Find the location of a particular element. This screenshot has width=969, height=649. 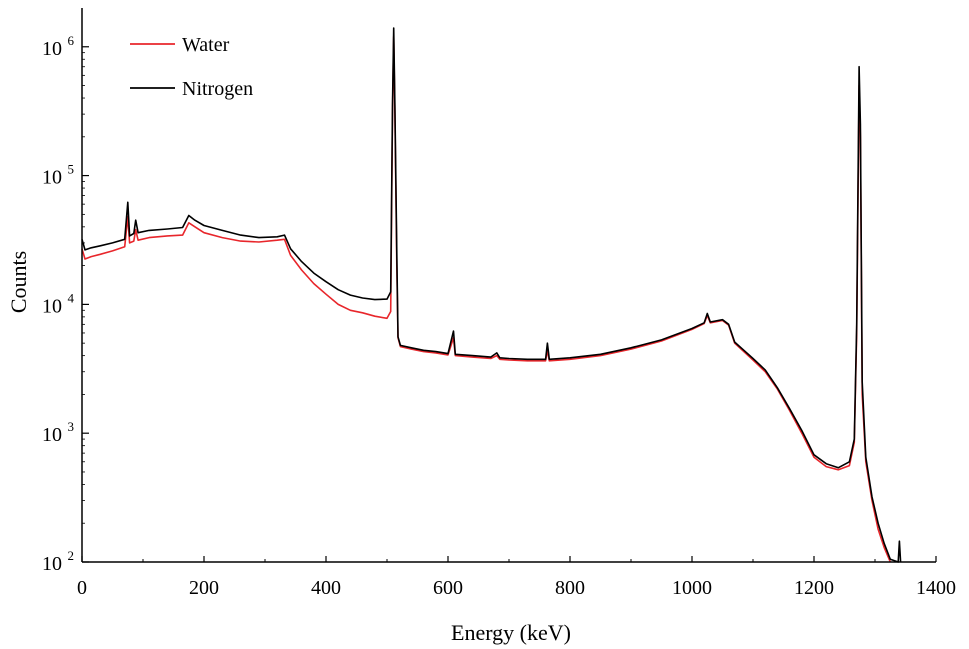

x-tick-label: 1200 is located at coordinates (814, 588).